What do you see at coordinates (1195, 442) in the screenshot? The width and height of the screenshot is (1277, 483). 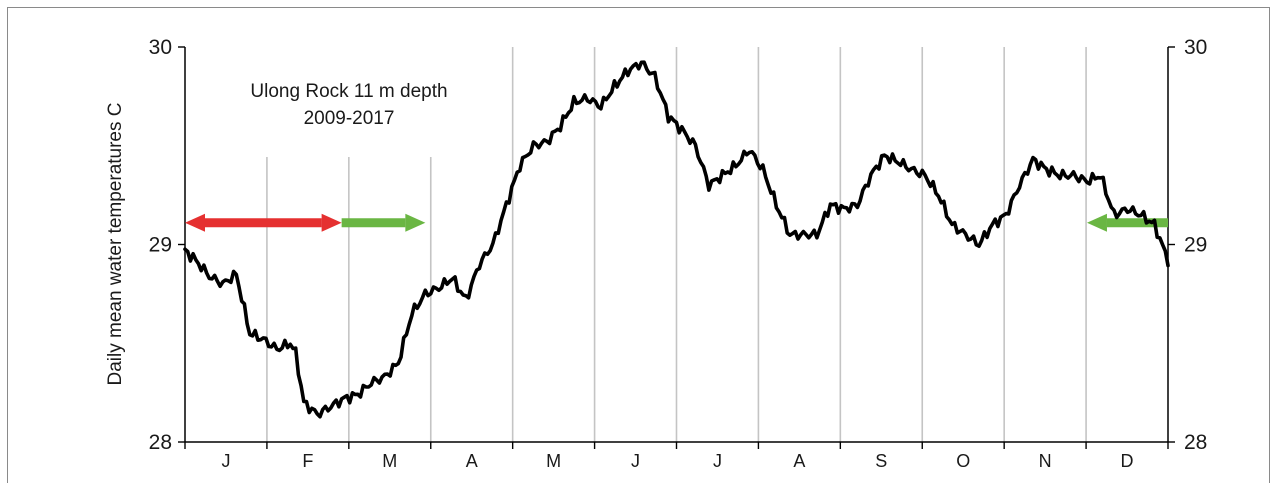 I see `right-y-tick-label: 28` at bounding box center [1195, 442].